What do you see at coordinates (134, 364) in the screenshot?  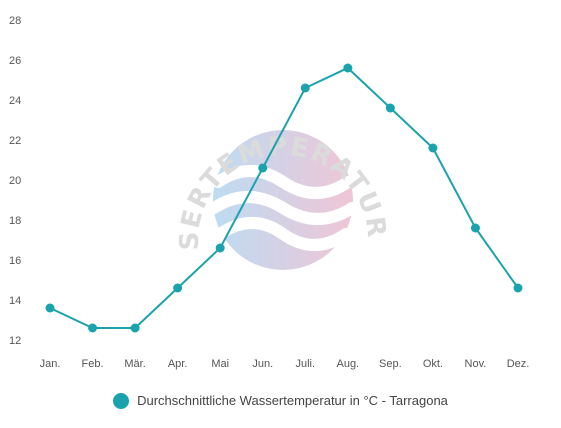 I see `x-tick-label: Mär.` at bounding box center [134, 364].